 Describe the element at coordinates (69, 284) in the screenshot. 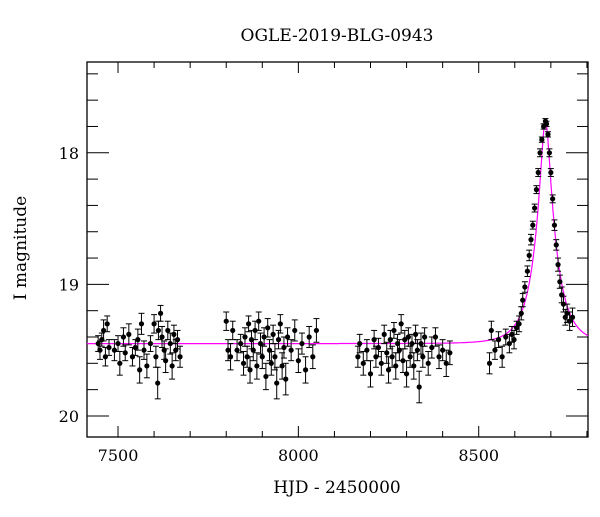

I see `y-tick-label: 19` at that location.